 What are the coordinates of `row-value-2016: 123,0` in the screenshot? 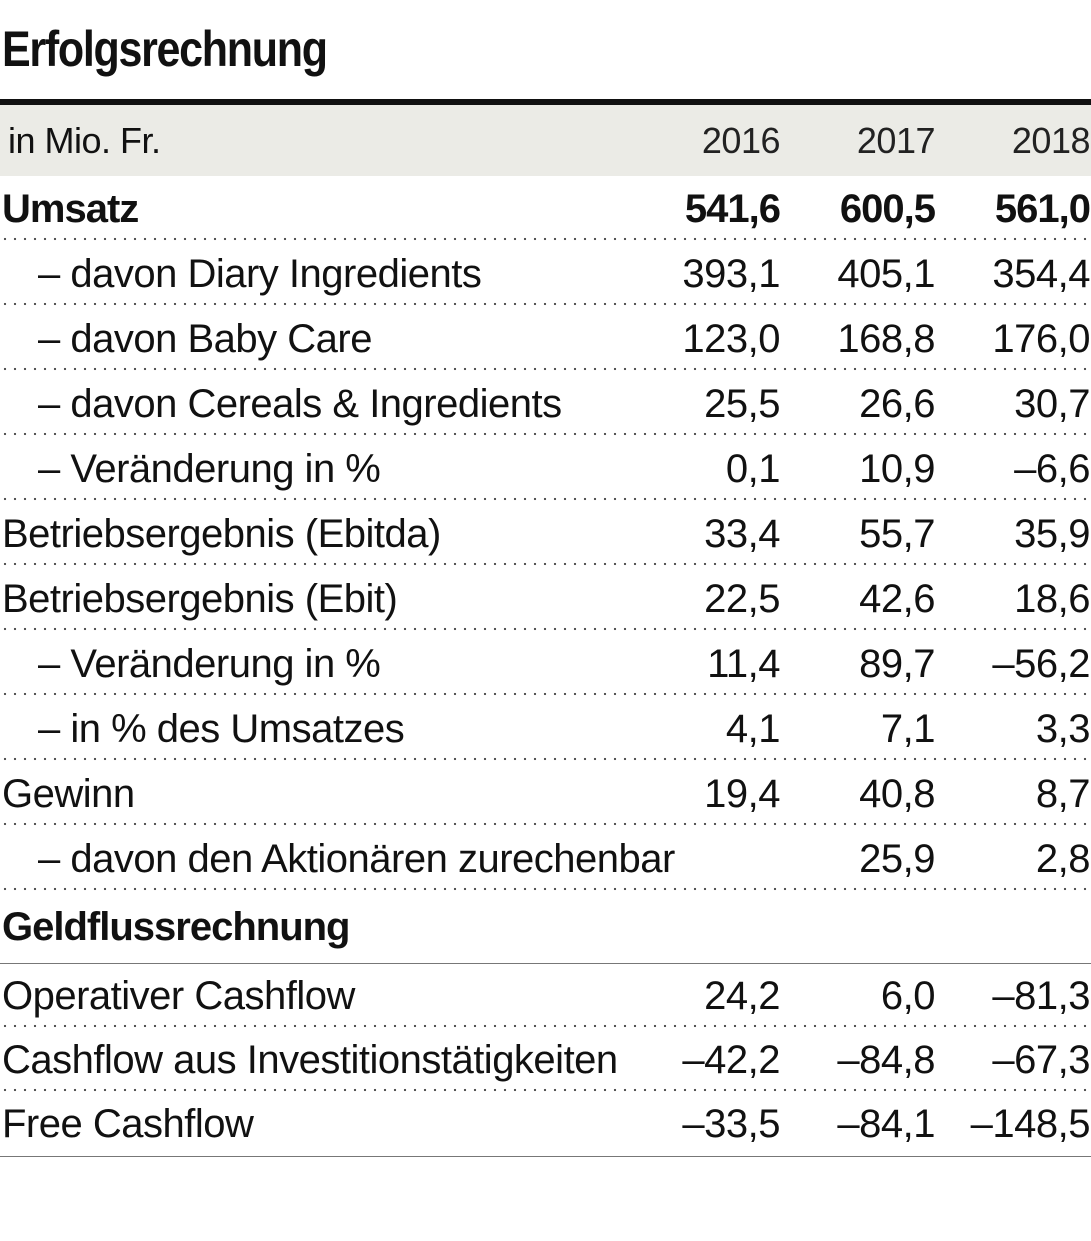 It's located at (731, 338).